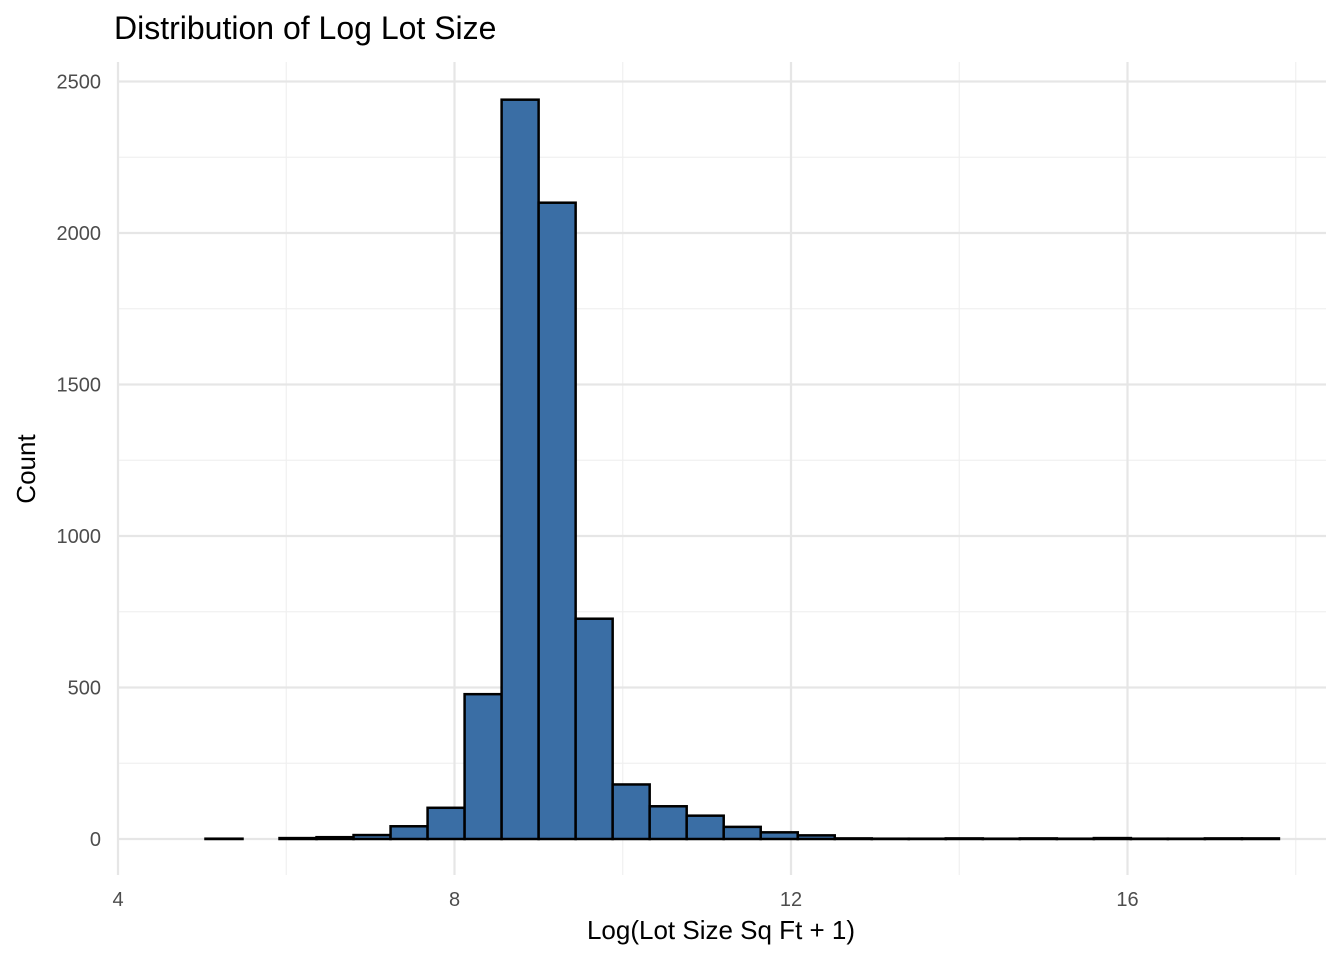  What do you see at coordinates (79, 386) in the screenshot?
I see `y-tick-label: 1500` at bounding box center [79, 386].